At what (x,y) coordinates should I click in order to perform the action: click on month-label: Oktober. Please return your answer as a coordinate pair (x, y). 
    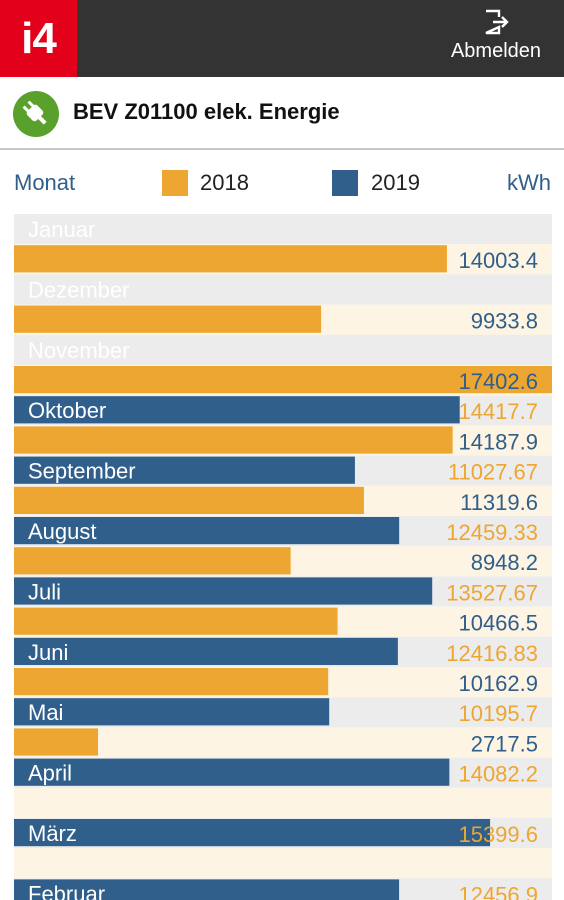
    Looking at the image, I should click on (67, 410).